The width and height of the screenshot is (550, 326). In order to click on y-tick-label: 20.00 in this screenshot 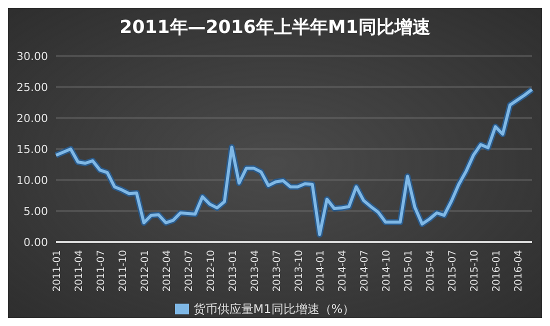, I will do `click(32, 118)`.